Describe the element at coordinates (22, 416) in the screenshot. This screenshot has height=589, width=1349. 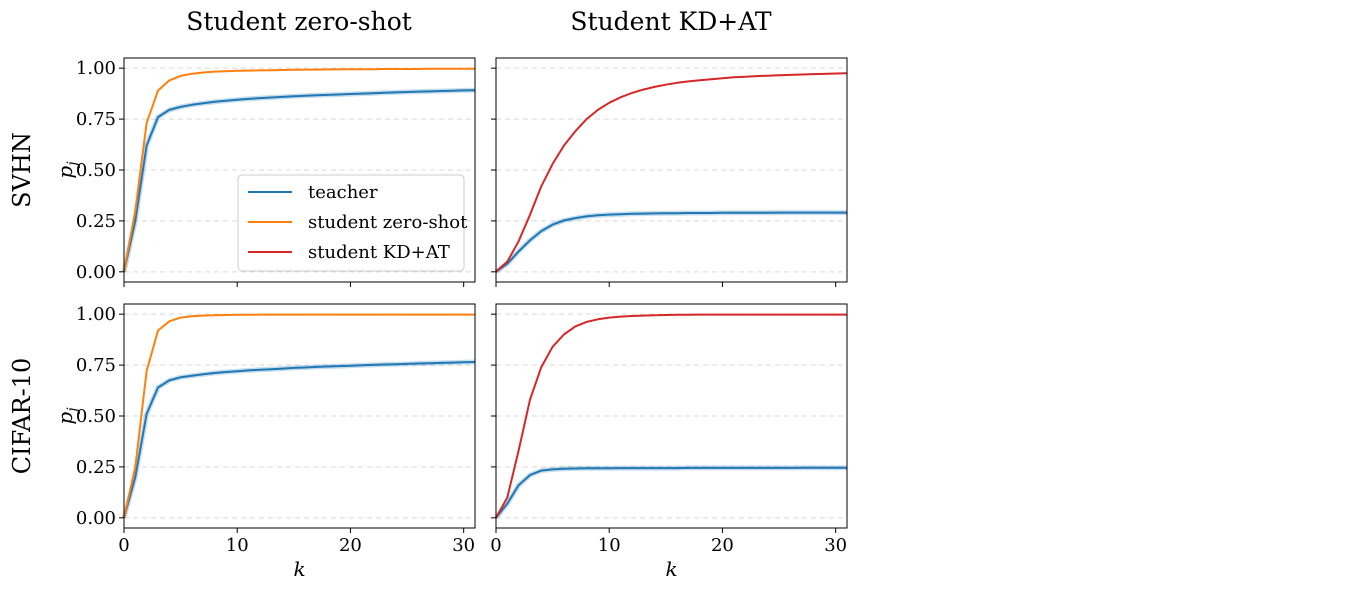
I see `row-label-cifar10: CIFAR-10` at that location.